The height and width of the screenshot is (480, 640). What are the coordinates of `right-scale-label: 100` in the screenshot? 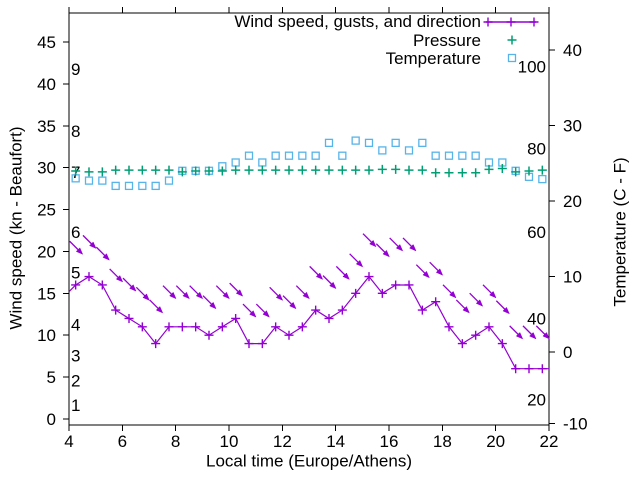 It's located at (532, 66).